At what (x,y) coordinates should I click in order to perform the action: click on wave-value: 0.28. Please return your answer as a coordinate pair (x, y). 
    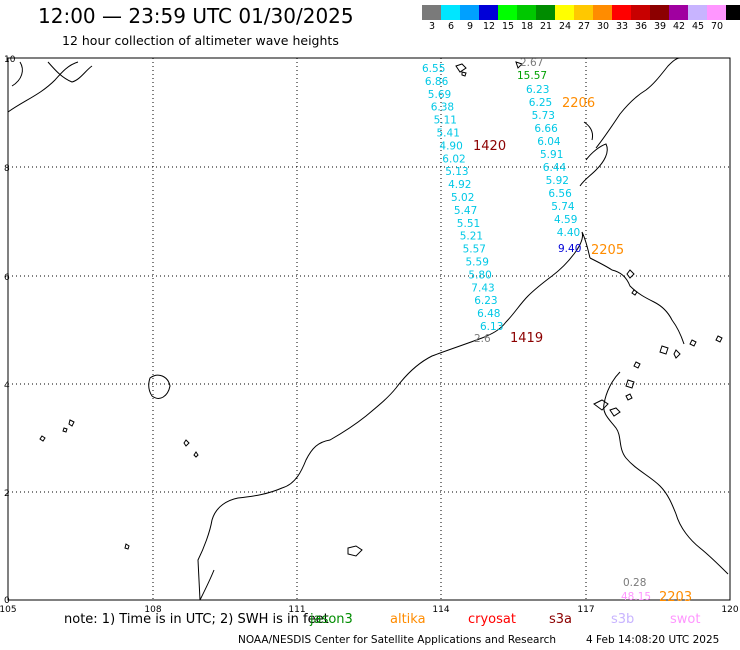
    Looking at the image, I should click on (634, 583).